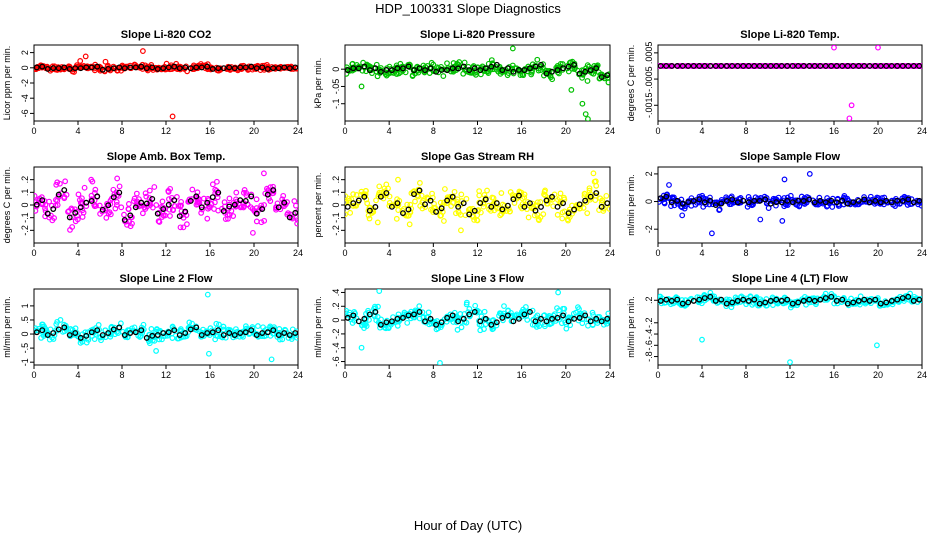 The width and height of the screenshot is (936, 540). Describe the element at coordinates (25, 193) in the screenshot. I see `y-tick-label: .1` at that location.